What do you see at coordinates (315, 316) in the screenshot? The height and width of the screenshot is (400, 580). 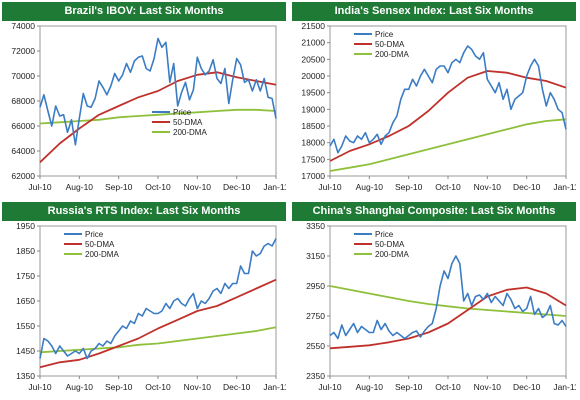 I see `y-tick-label: 2750` at bounding box center [315, 316].